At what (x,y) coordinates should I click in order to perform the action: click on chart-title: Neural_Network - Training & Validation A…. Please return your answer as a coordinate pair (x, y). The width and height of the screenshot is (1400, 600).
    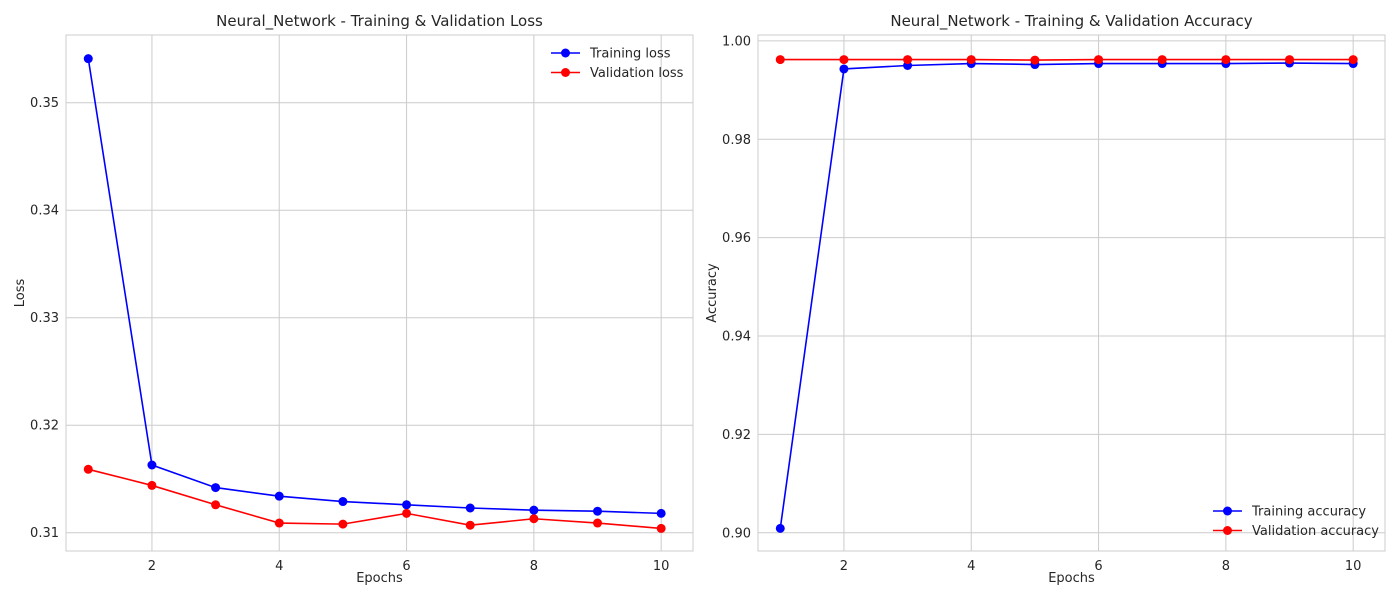
    Looking at the image, I should click on (1071, 21).